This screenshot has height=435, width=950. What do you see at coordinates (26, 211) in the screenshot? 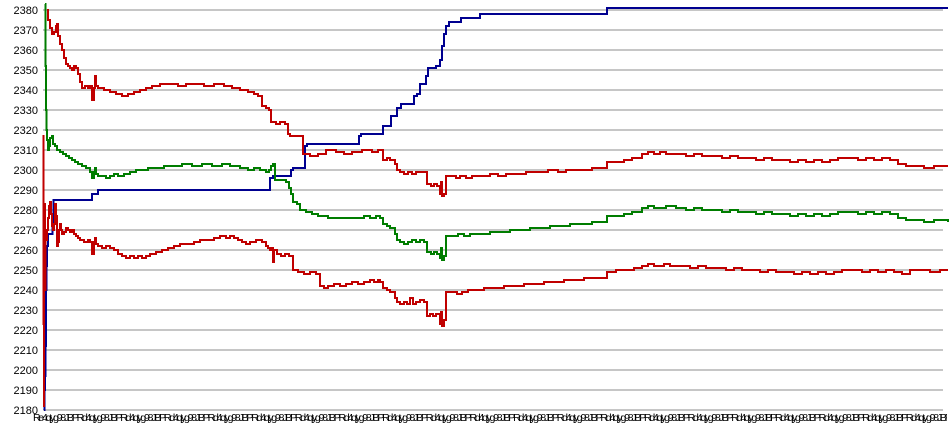
I see `y-axis-tick-label: 2280` at bounding box center [26, 211].